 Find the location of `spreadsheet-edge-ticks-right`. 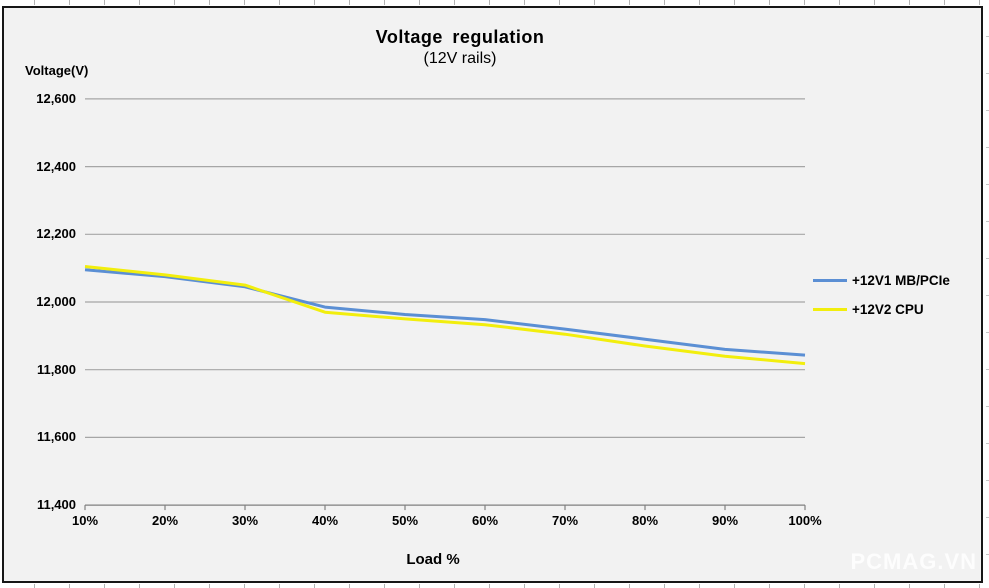

spreadsheet-edge-ticks-right is located at coordinates (987, 294).